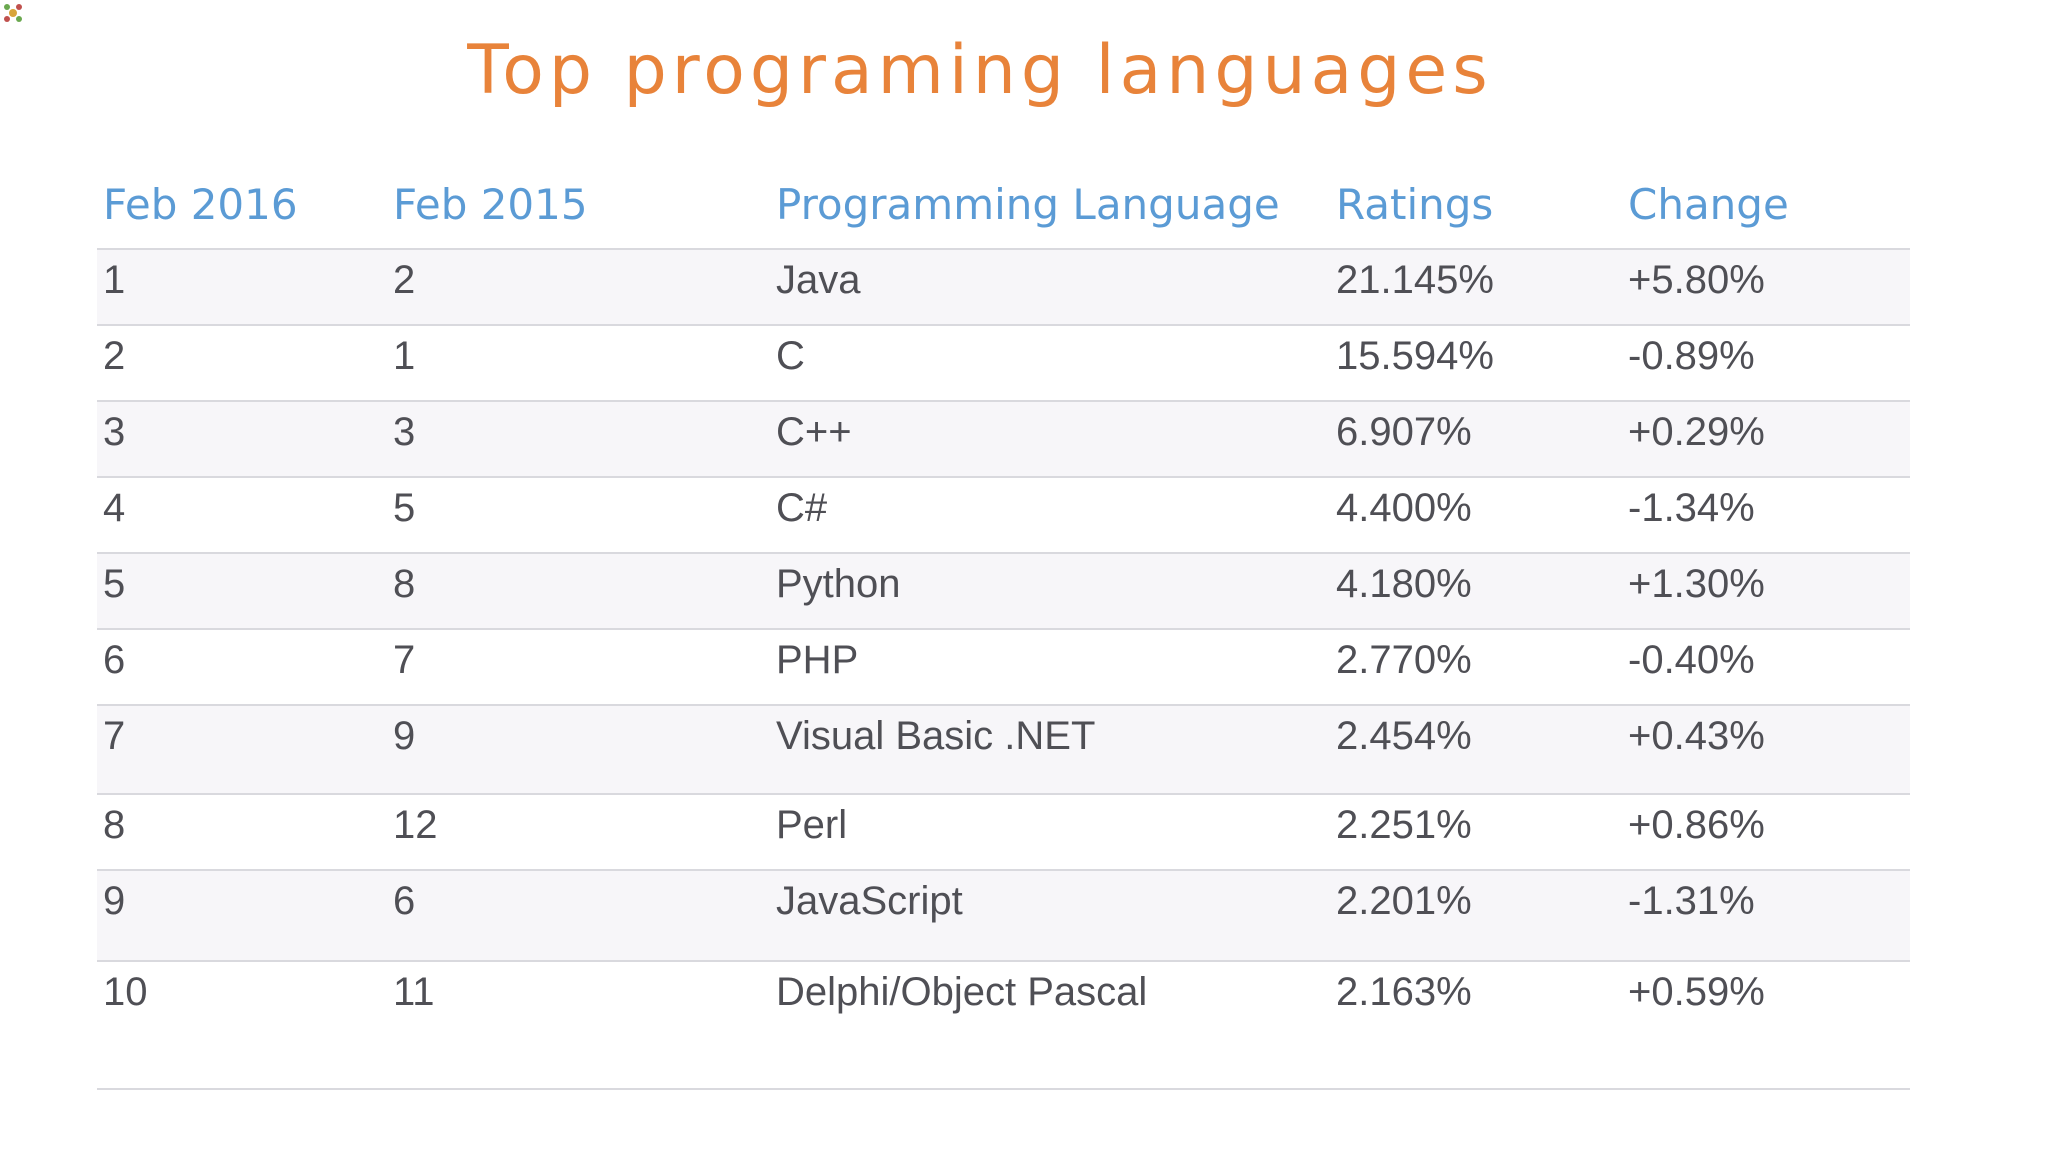 Image resolution: width=2048 pixels, height=1152 pixels. Describe the element at coordinates (1766, 363) in the screenshot. I see `change-cell: -0.89%` at that location.